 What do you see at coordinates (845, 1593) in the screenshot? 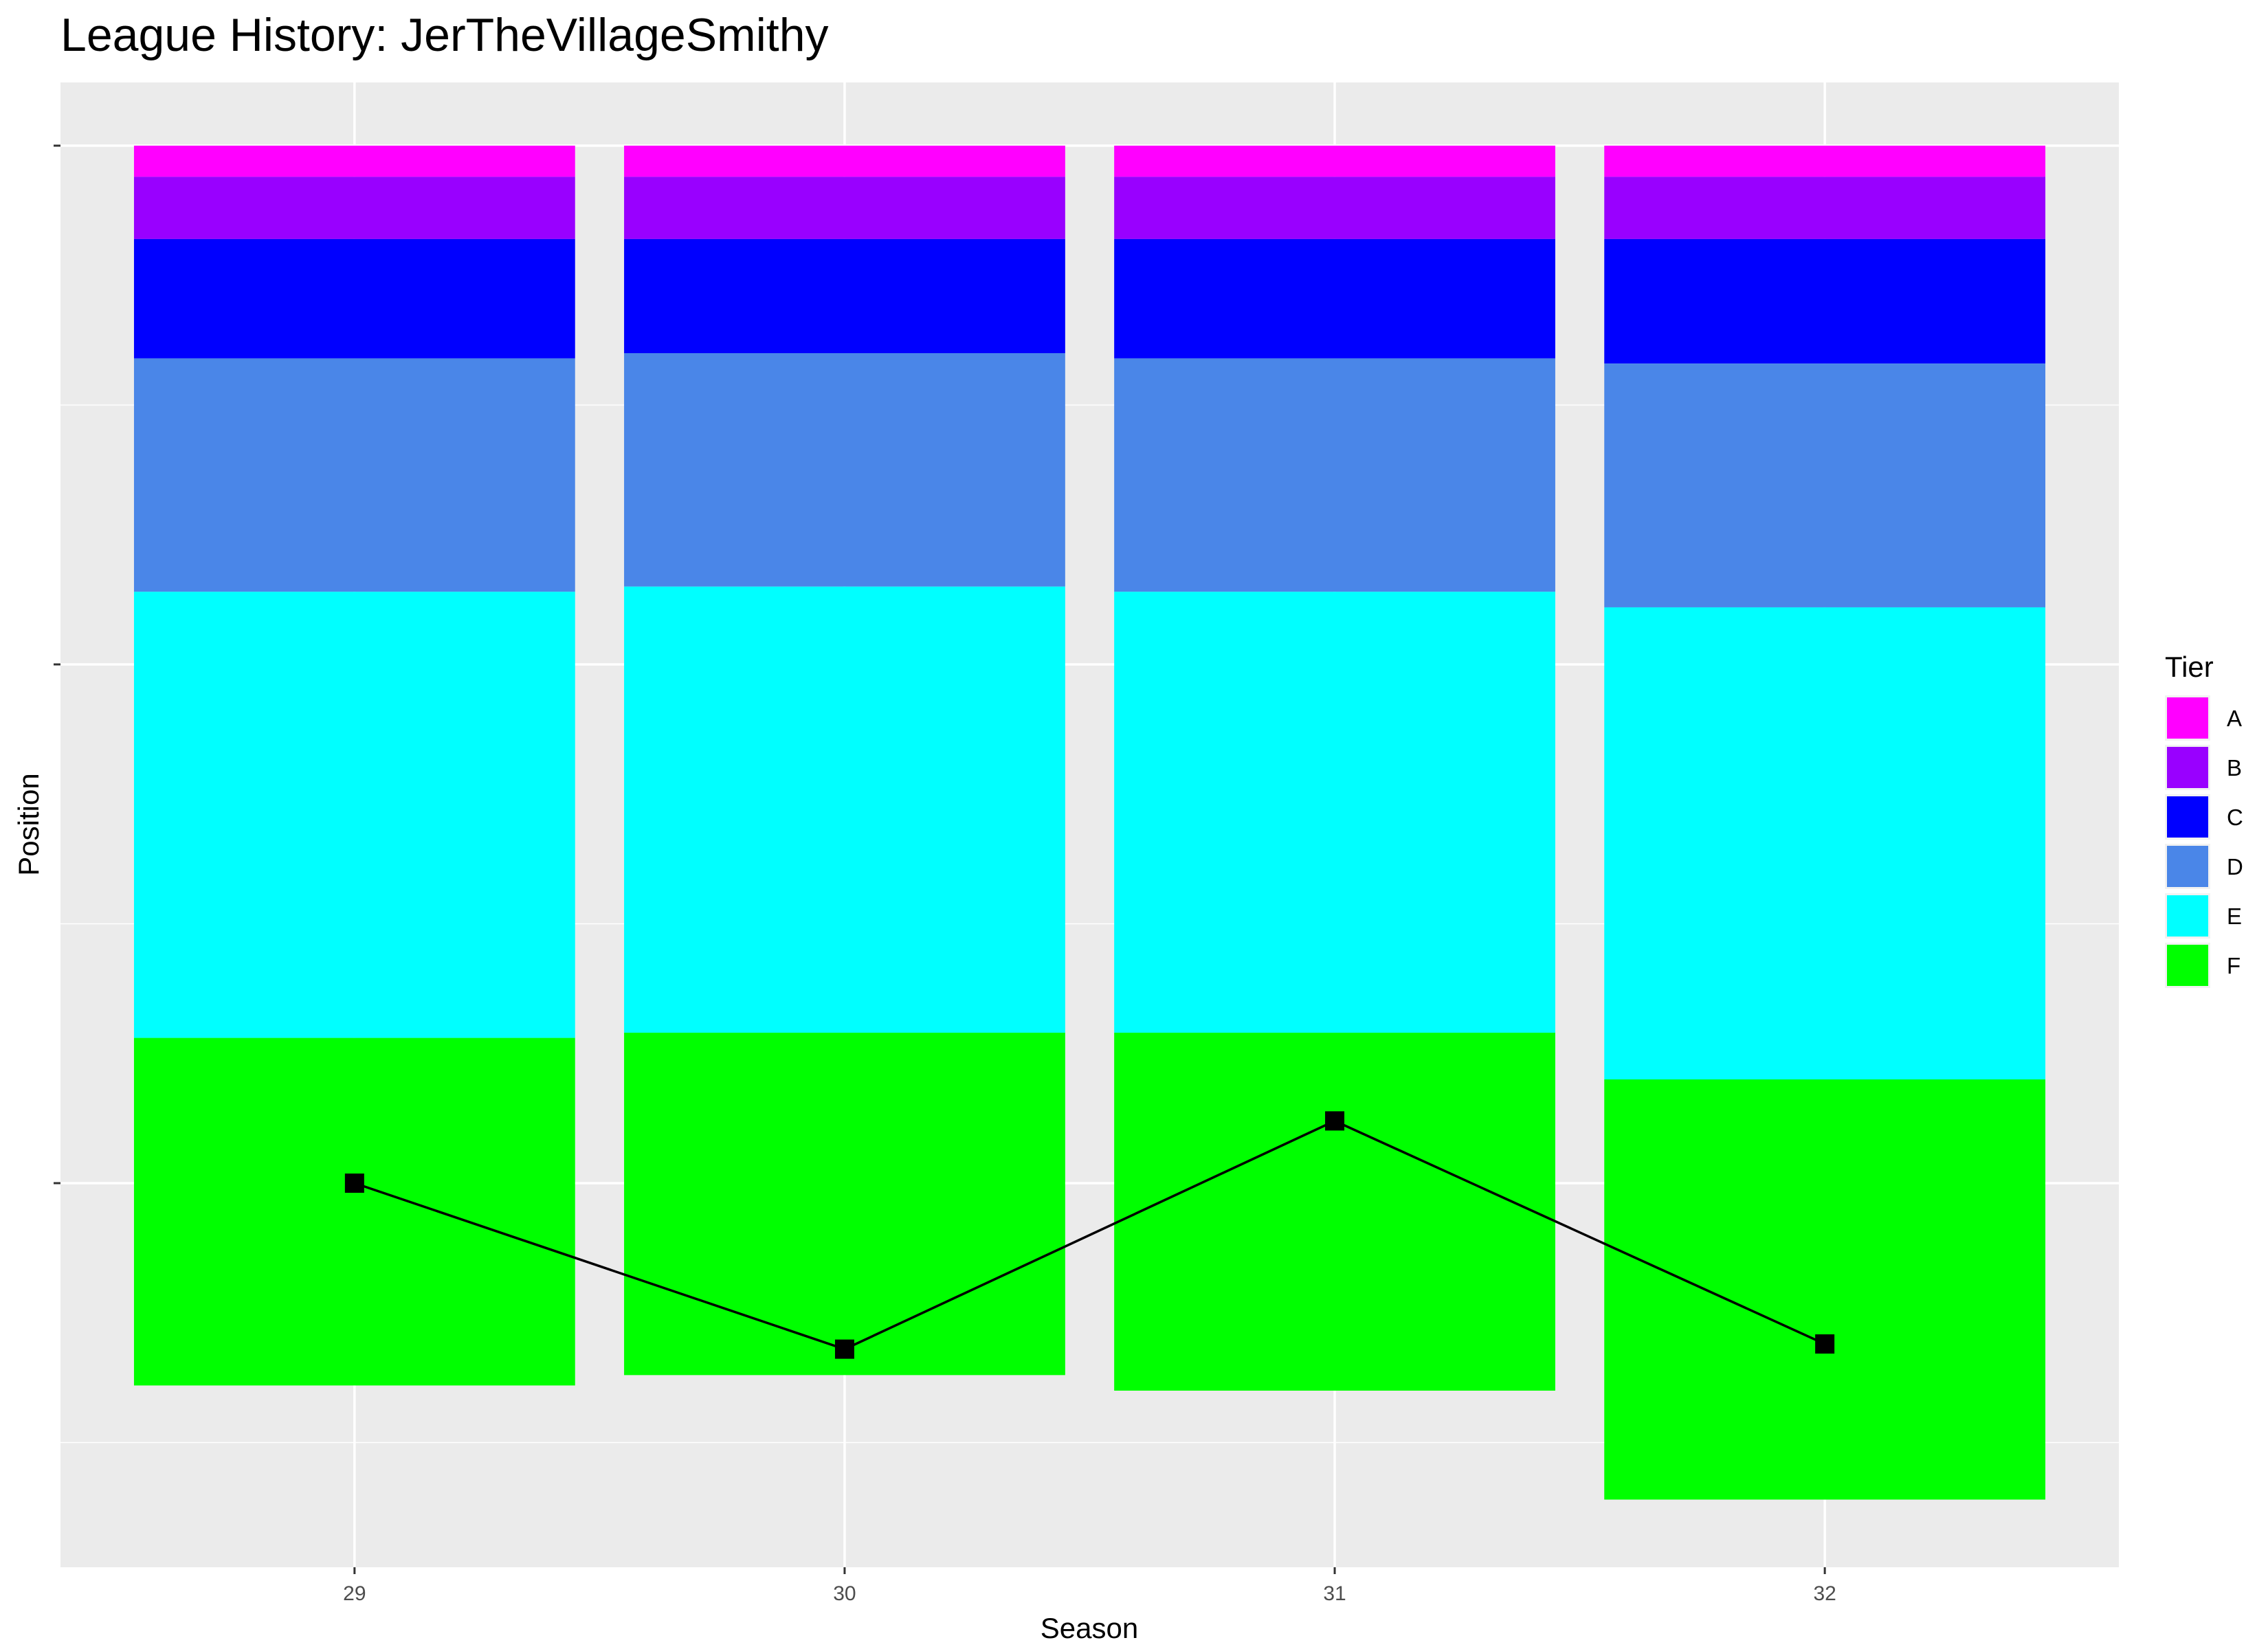
I see `x-tick-label: 30` at bounding box center [845, 1593].